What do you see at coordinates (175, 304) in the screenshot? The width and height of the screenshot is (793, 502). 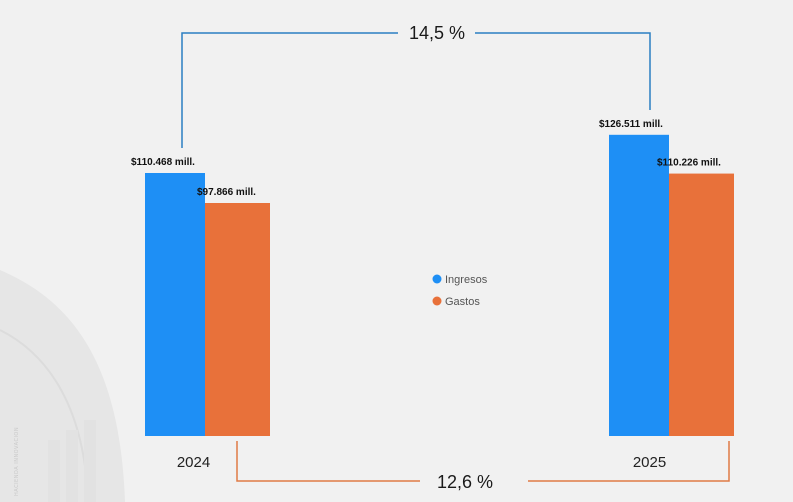 I see `bar-ingresos-2024` at bounding box center [175, 304].